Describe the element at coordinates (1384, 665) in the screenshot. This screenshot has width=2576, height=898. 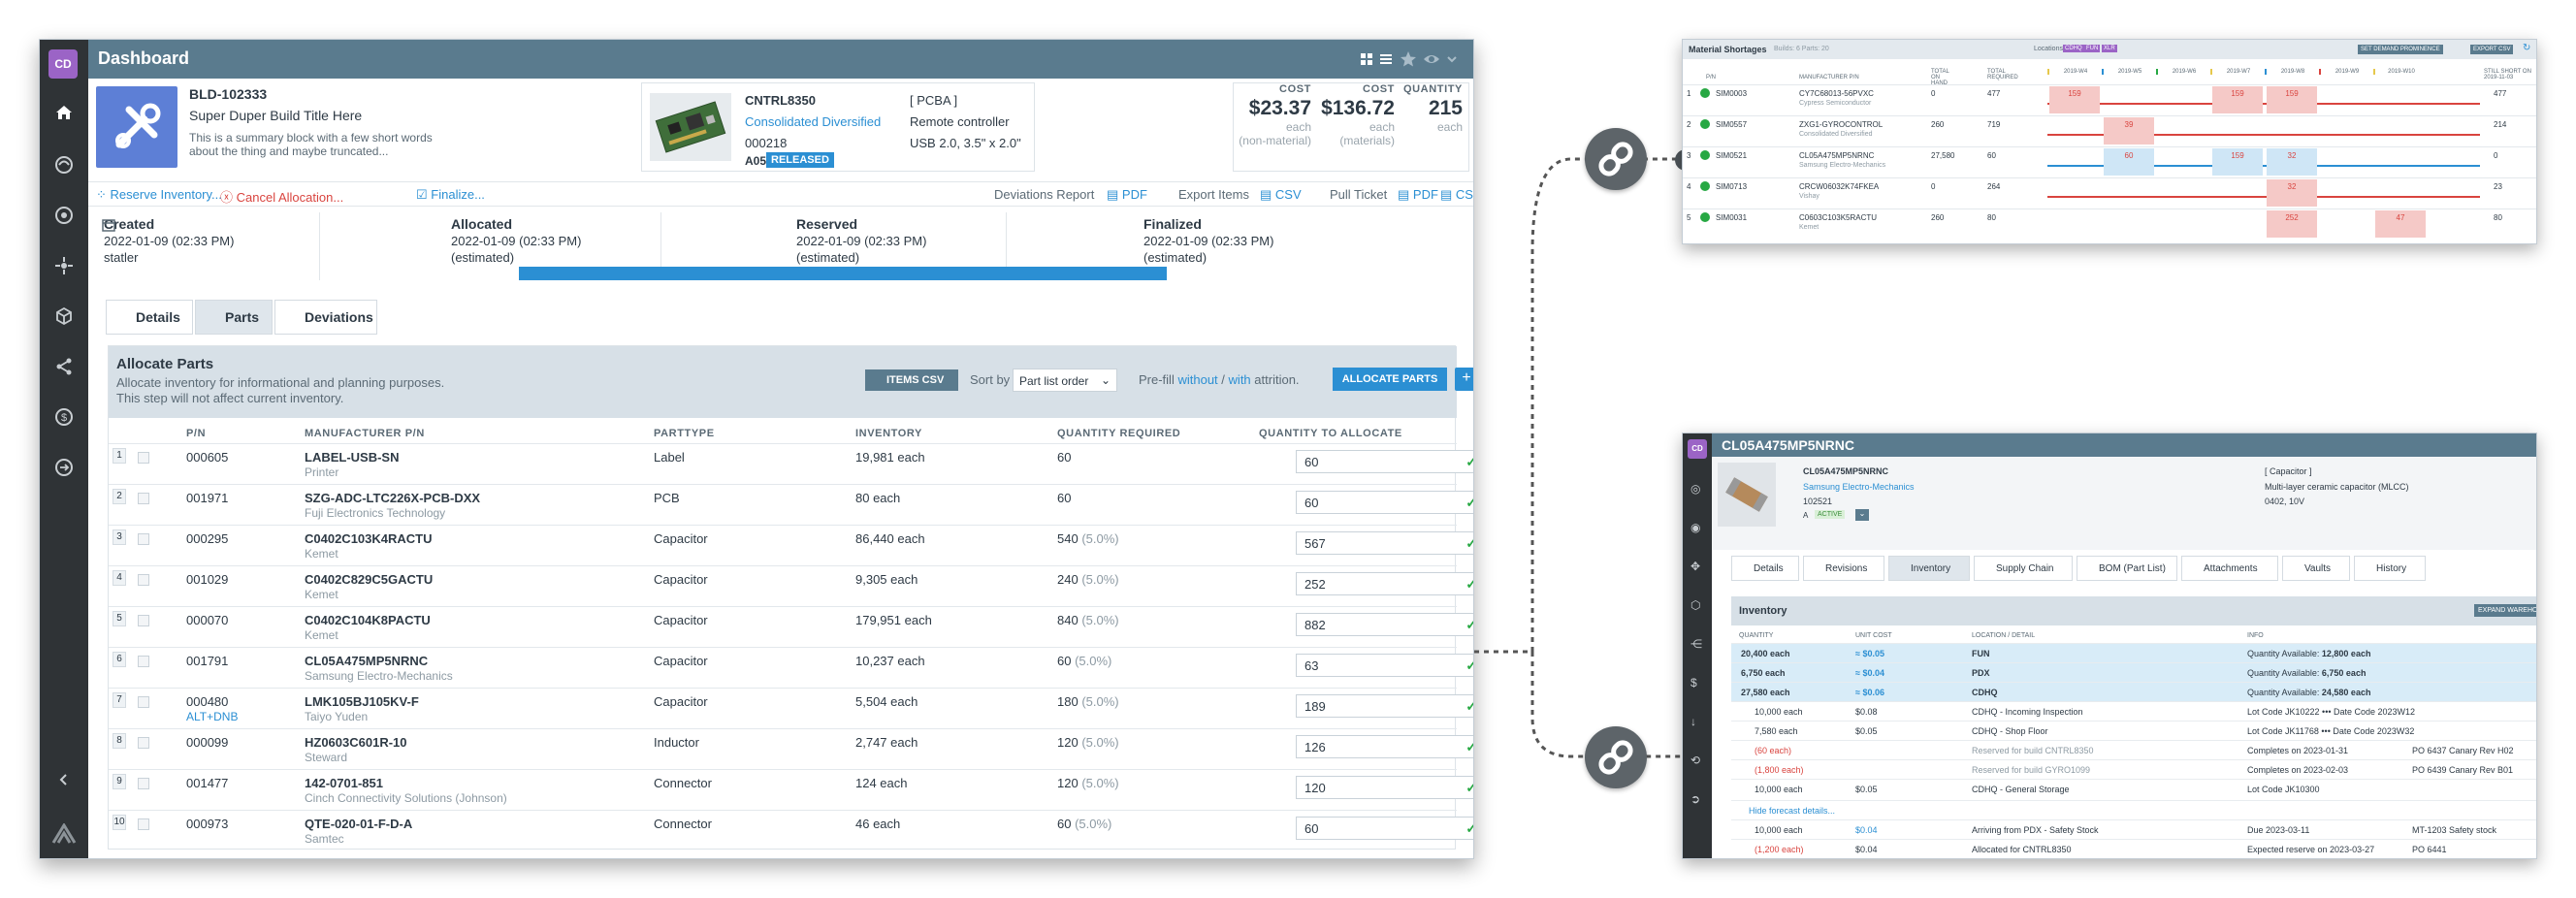
I see `quantity-input: 63 ✓` at that location.